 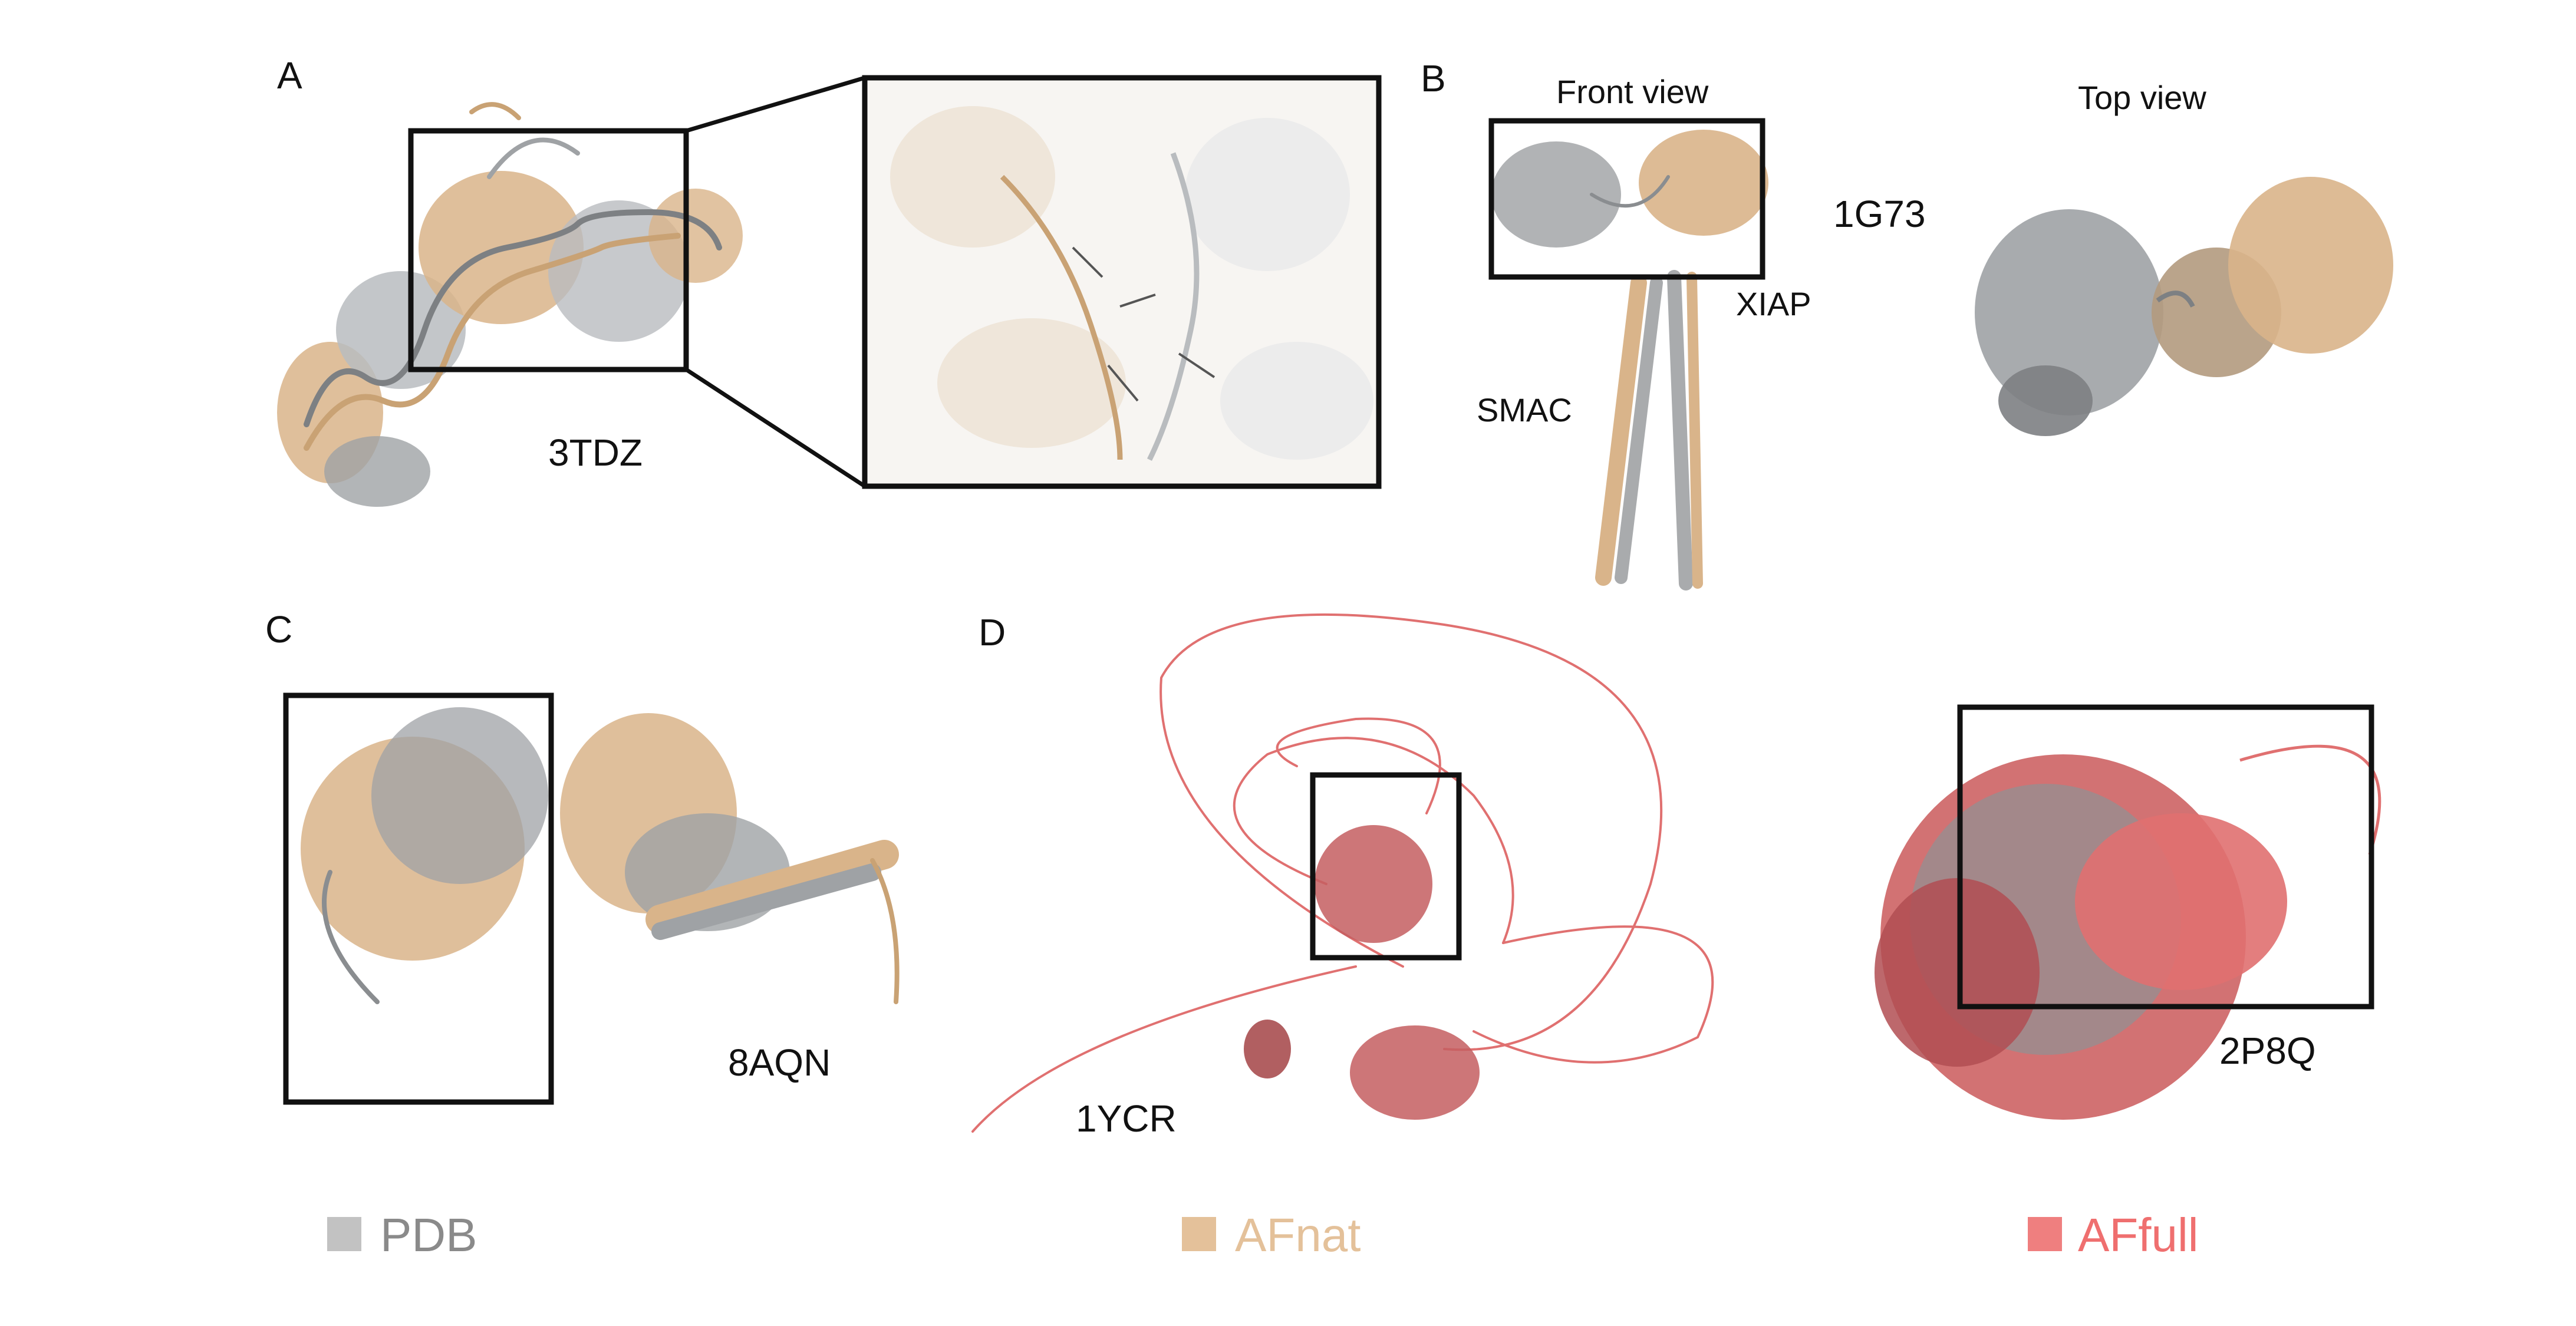 I want to click on structure-1ycr, so click(x=1342, y=873).